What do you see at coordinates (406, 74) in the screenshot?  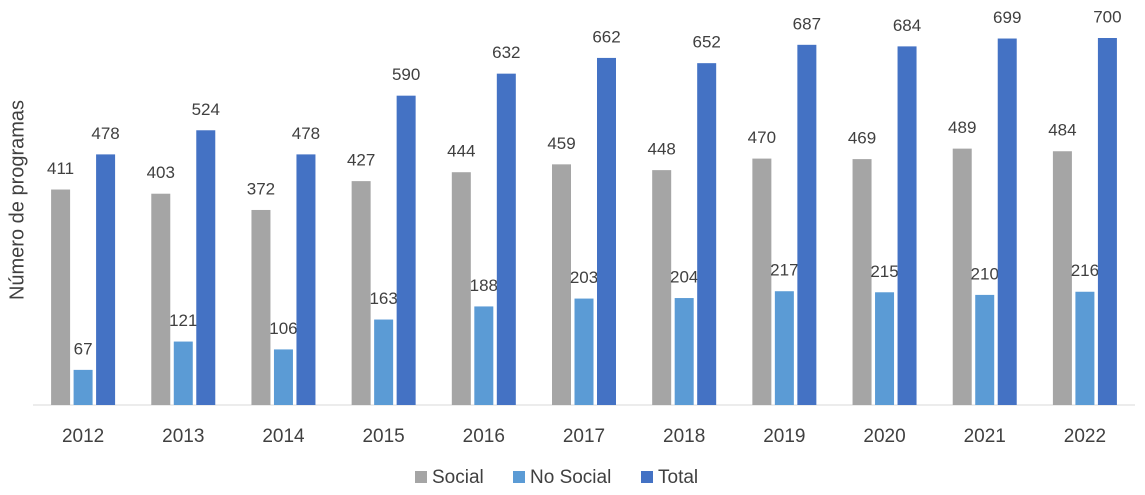 I see `data-label: 590` at bounding box center [406, 74].